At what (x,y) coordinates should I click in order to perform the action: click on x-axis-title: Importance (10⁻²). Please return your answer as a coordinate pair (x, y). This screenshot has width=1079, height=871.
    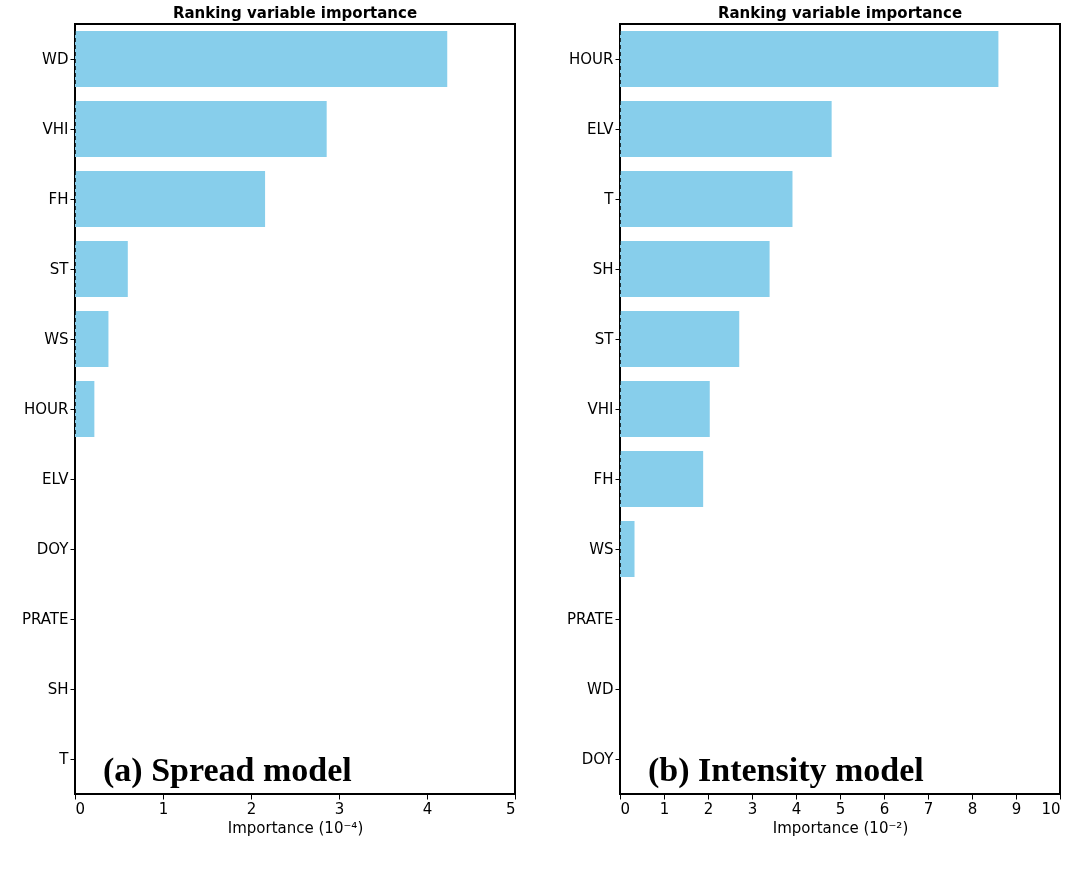
    Looking at the image, I should click on (840, 827).